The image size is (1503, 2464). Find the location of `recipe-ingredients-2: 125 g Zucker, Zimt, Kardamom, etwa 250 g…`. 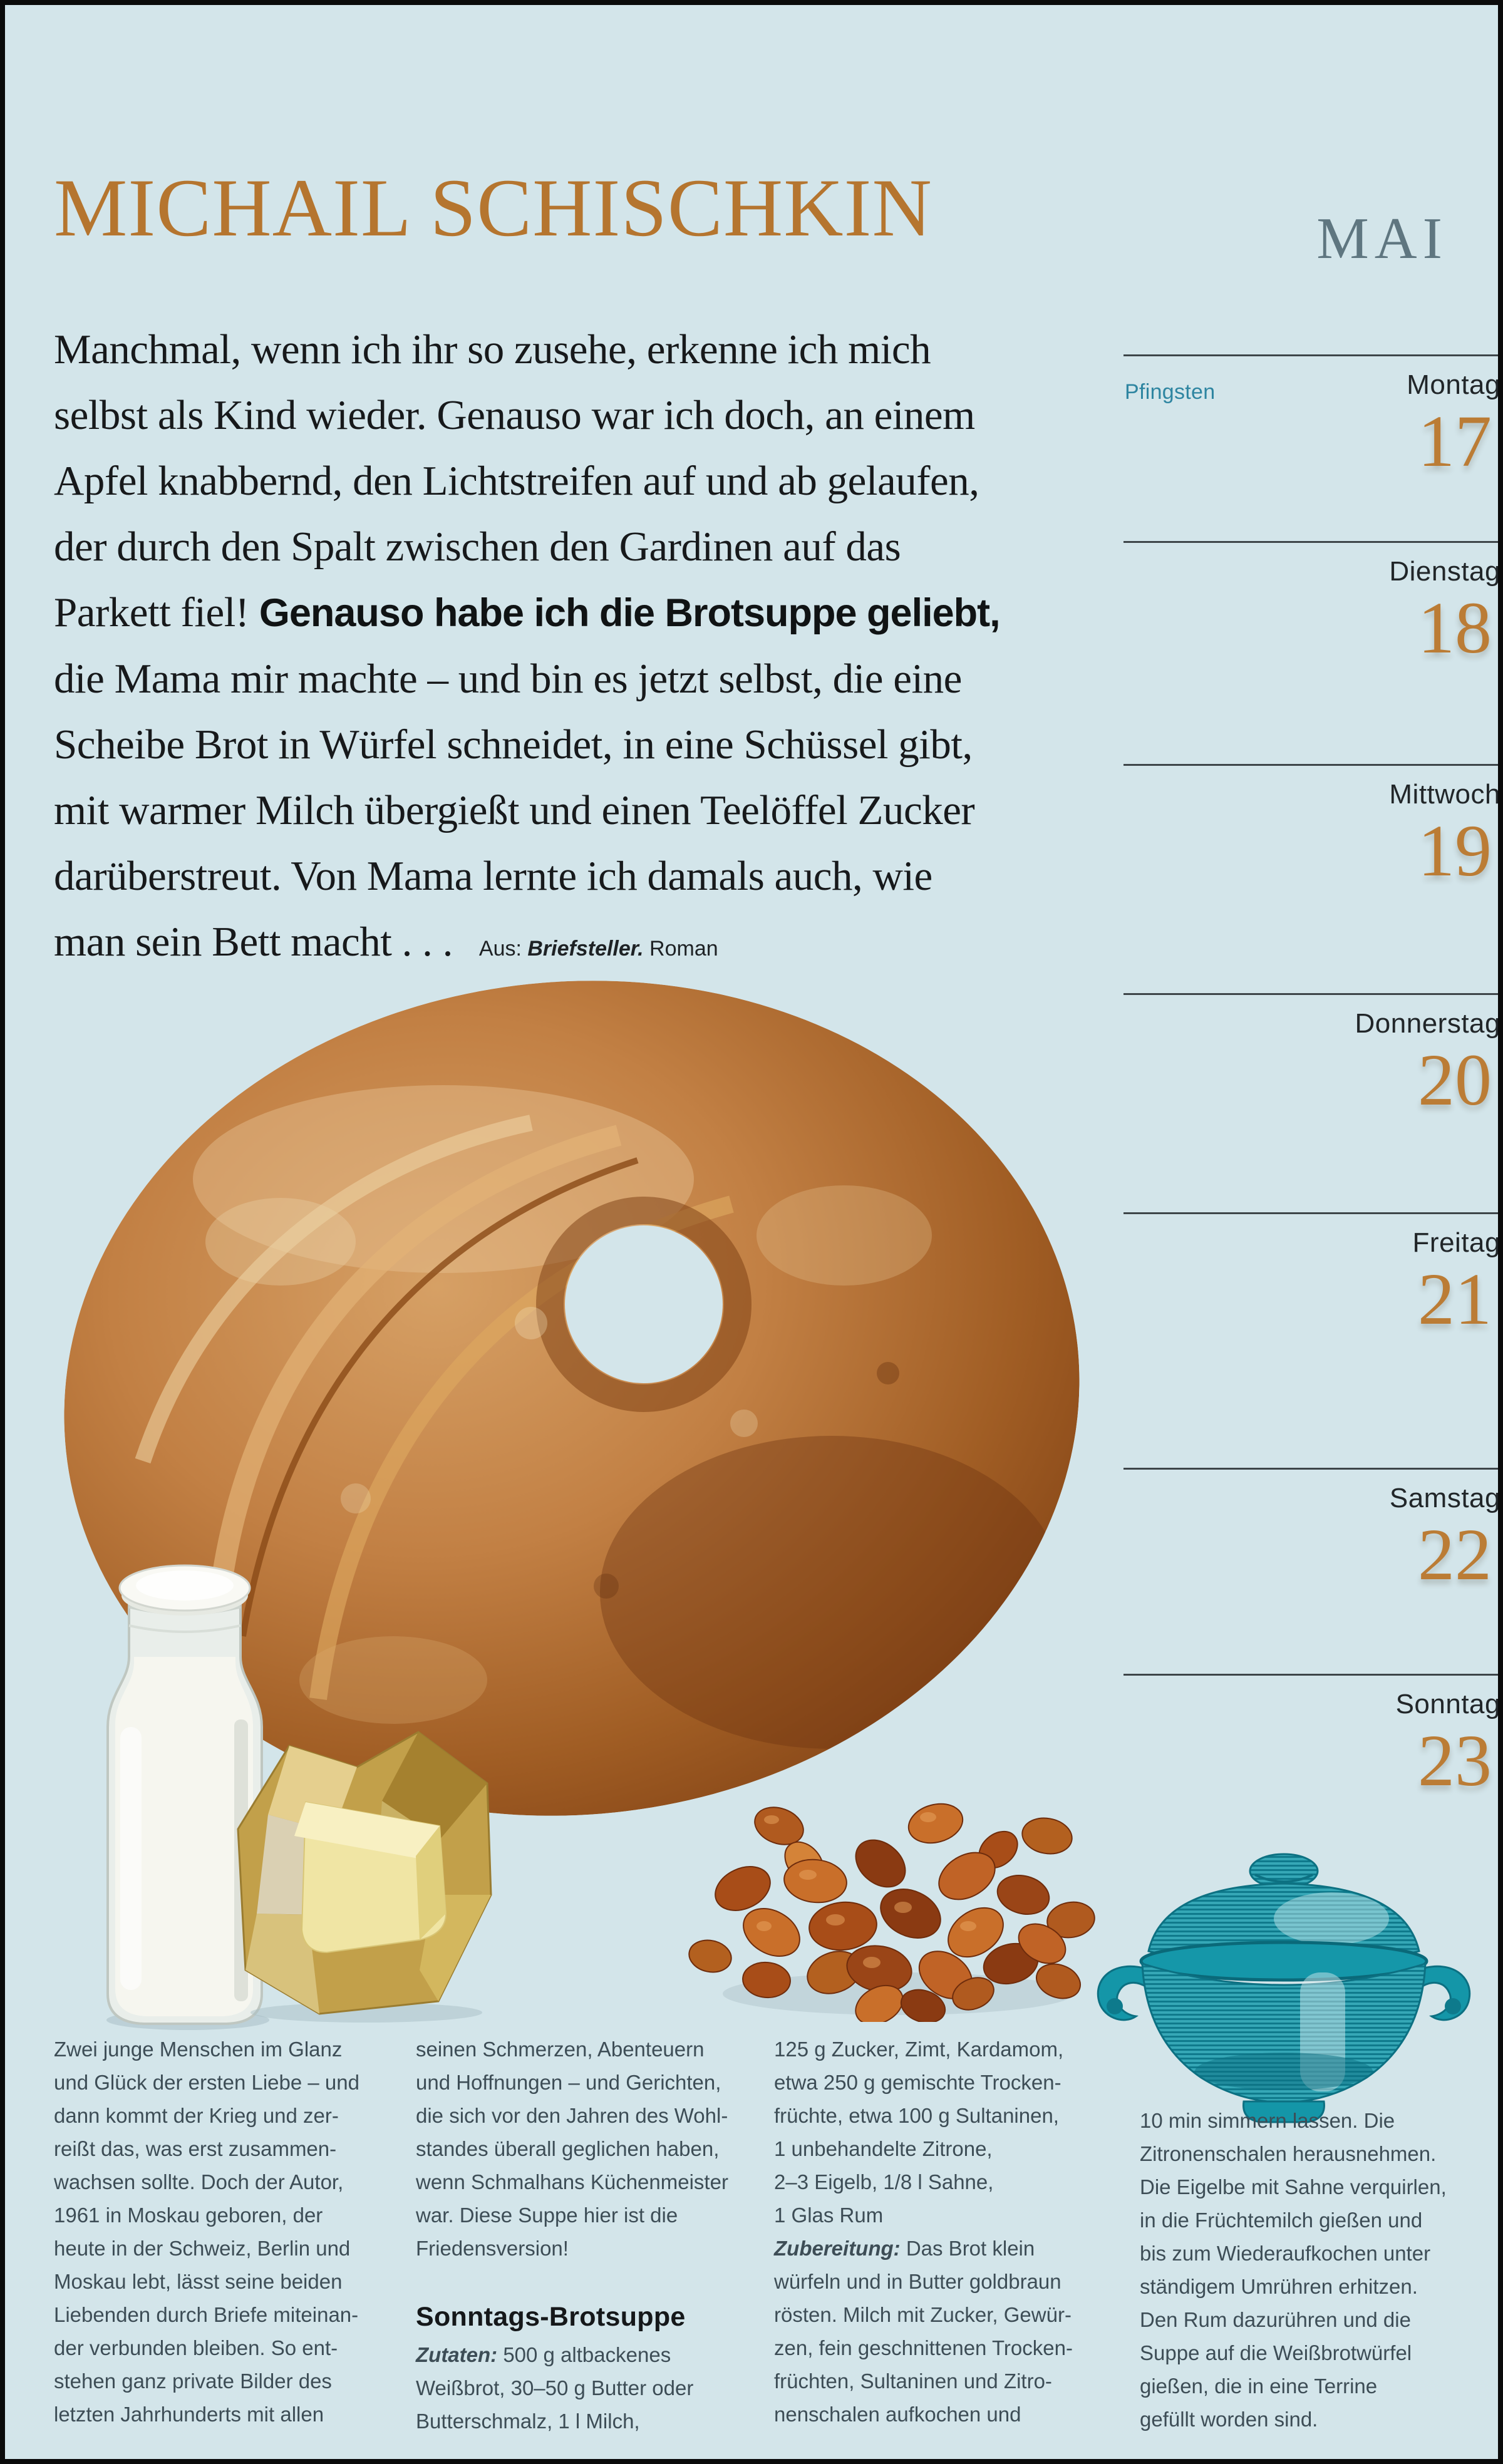

recipe-ingredients-2: 125 g Zucker, Zimt, Kardamom, etwa 250 g… is located at coordinates (923, 2232).